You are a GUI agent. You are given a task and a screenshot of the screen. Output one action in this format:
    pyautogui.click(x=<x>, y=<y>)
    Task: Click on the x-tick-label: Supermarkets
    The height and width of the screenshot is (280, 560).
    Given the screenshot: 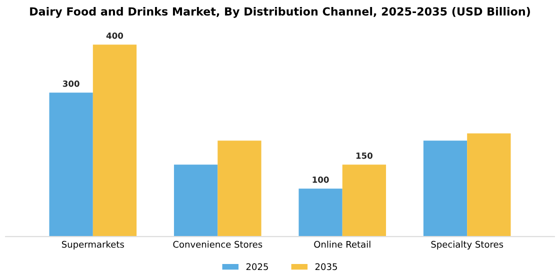 What is the action you would take?
    pyautogui.click(x=93, y=245)
    